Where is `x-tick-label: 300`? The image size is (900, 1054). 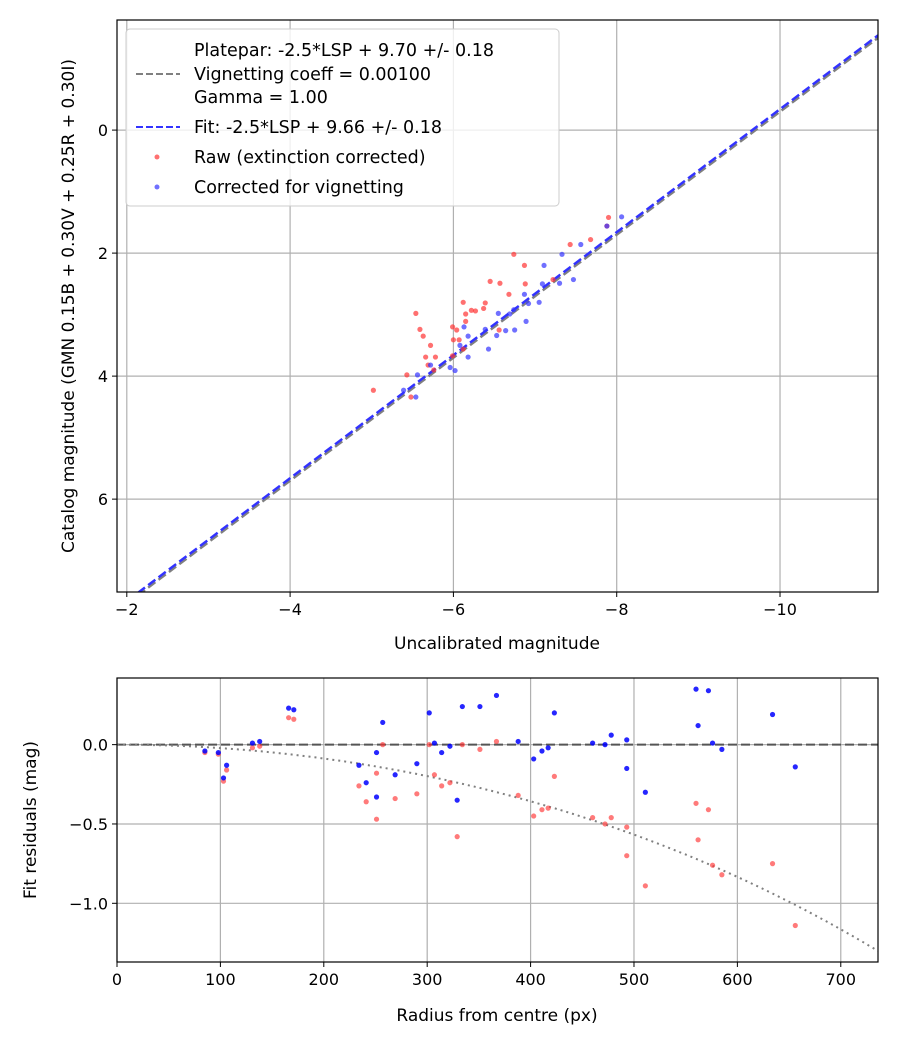 x-tick-label: 300 is located at coordinates (427, 979).